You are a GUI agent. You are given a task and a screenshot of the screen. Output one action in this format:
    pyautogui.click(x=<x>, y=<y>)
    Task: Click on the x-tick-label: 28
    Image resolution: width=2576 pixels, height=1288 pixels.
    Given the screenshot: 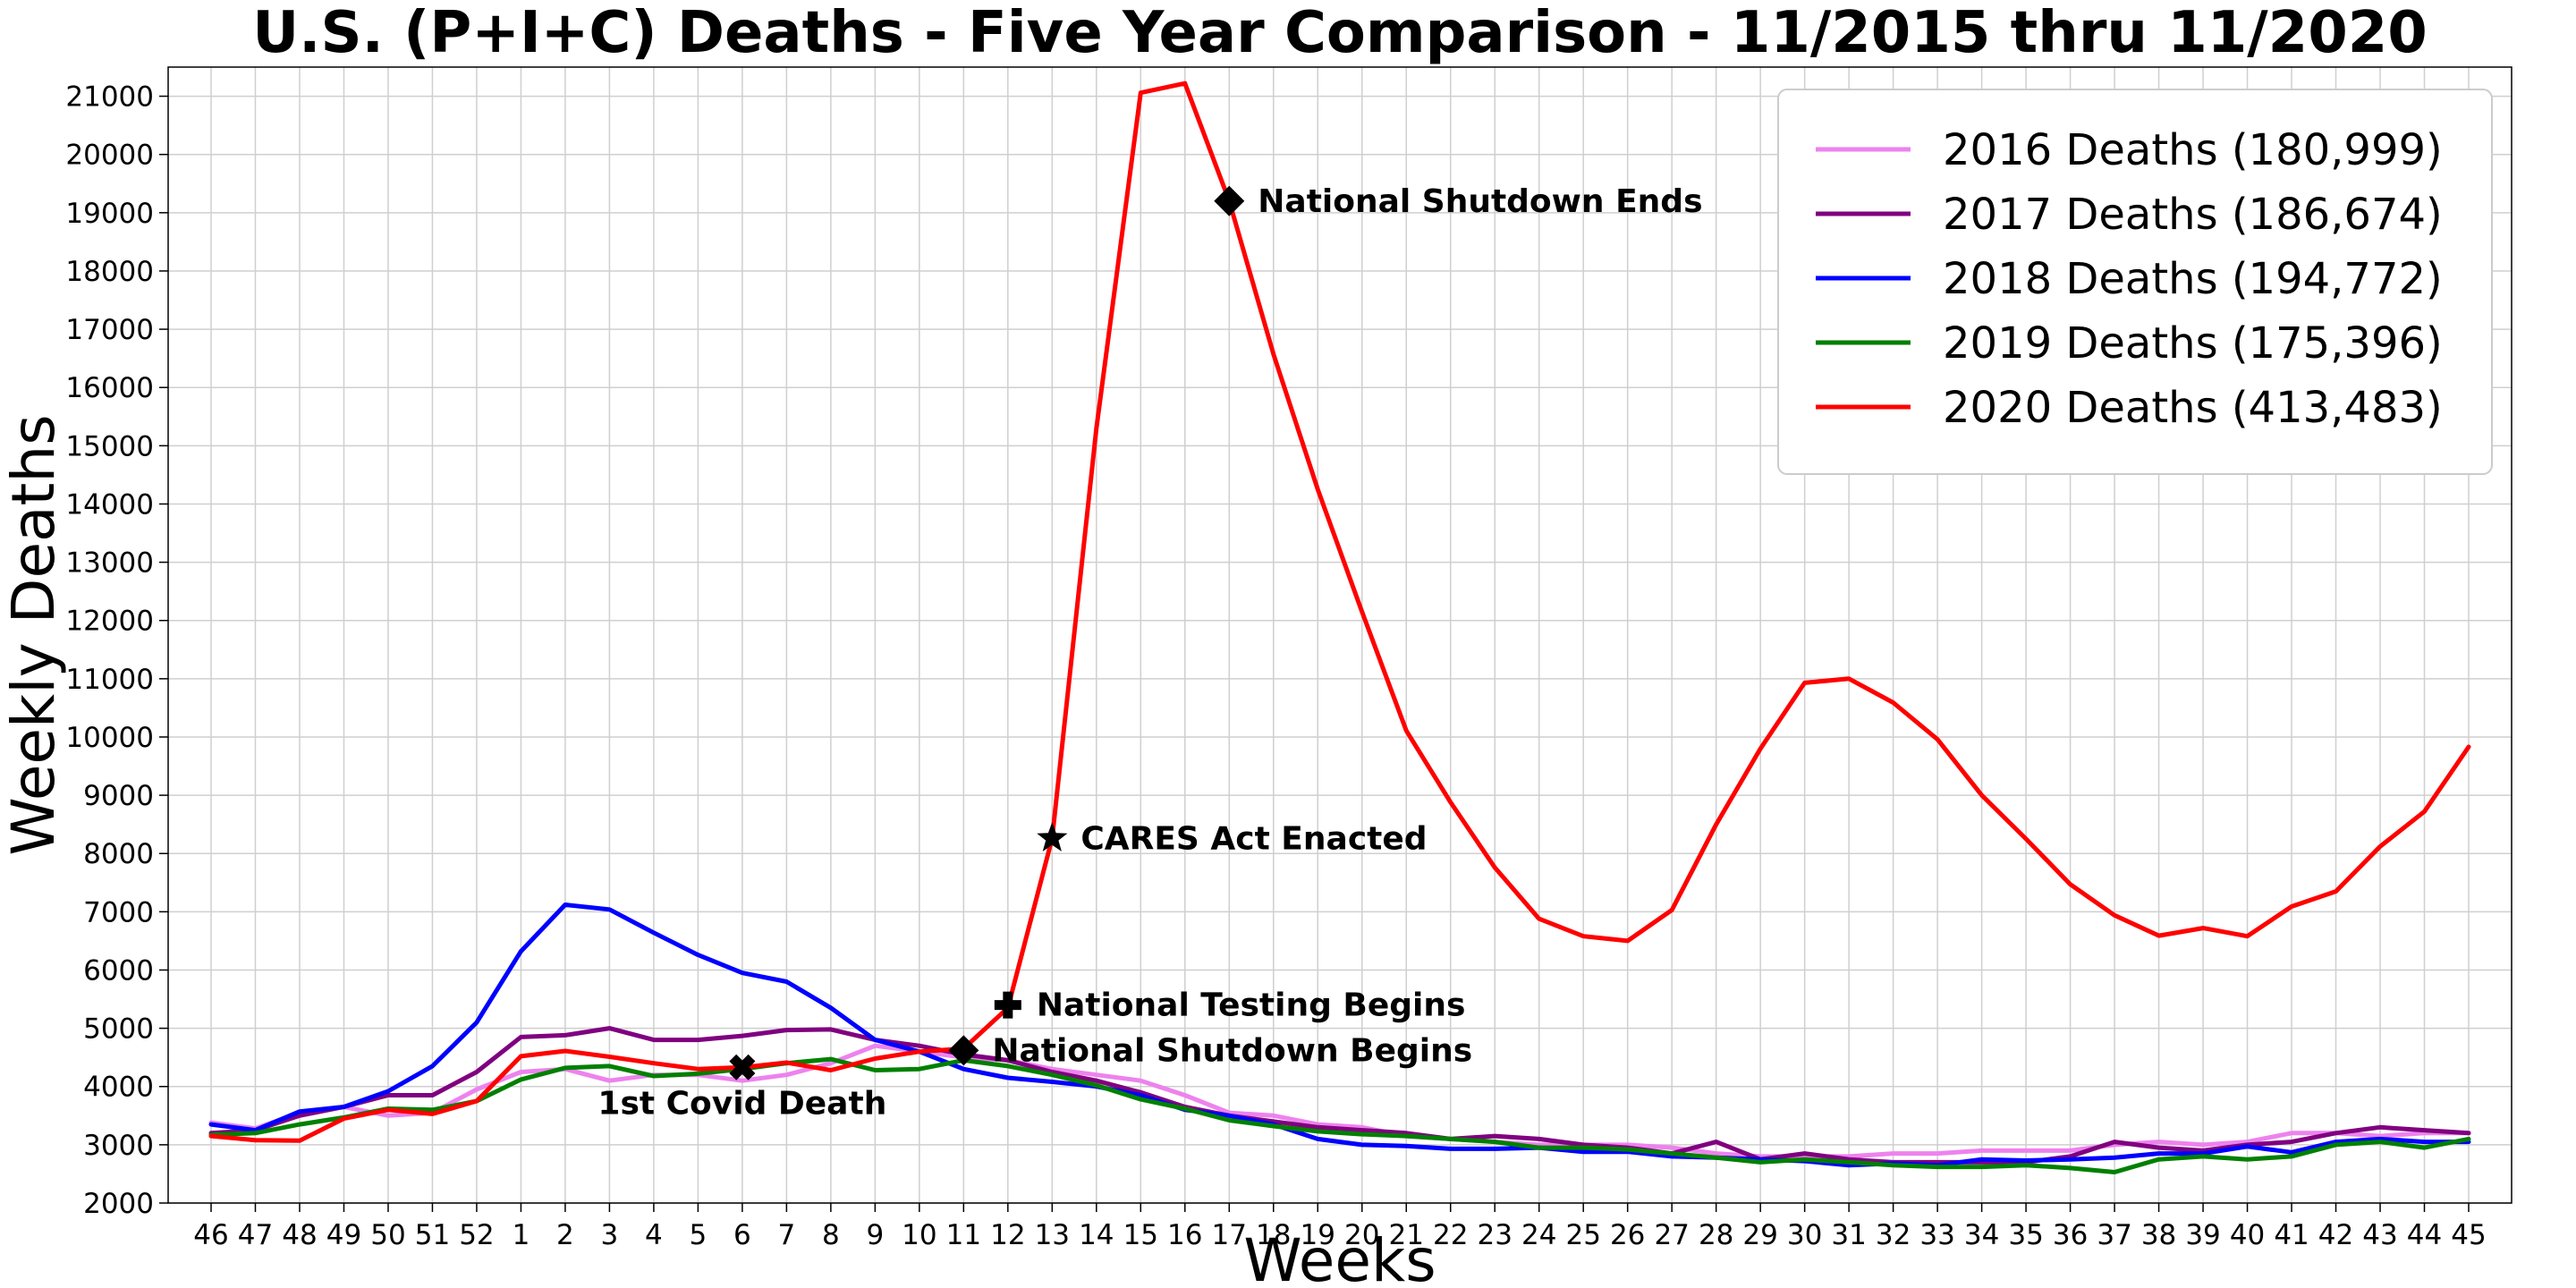 What is the action you would take?
    pyautogui.click(x=1716, y=1235)
    